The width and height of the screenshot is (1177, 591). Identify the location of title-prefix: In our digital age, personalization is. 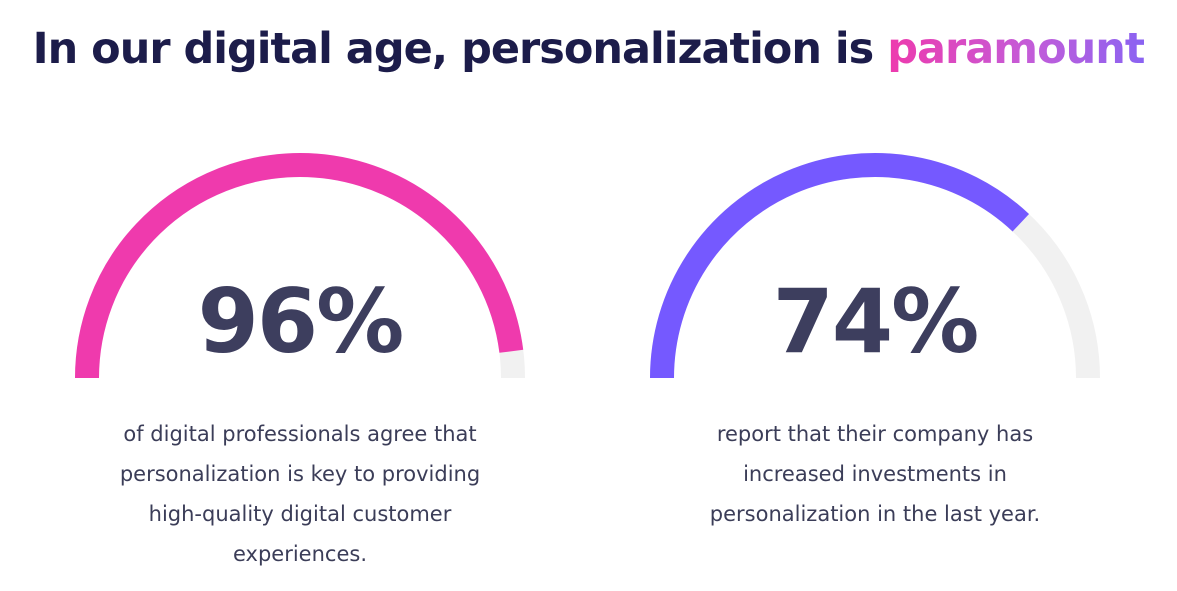
(460, 49).